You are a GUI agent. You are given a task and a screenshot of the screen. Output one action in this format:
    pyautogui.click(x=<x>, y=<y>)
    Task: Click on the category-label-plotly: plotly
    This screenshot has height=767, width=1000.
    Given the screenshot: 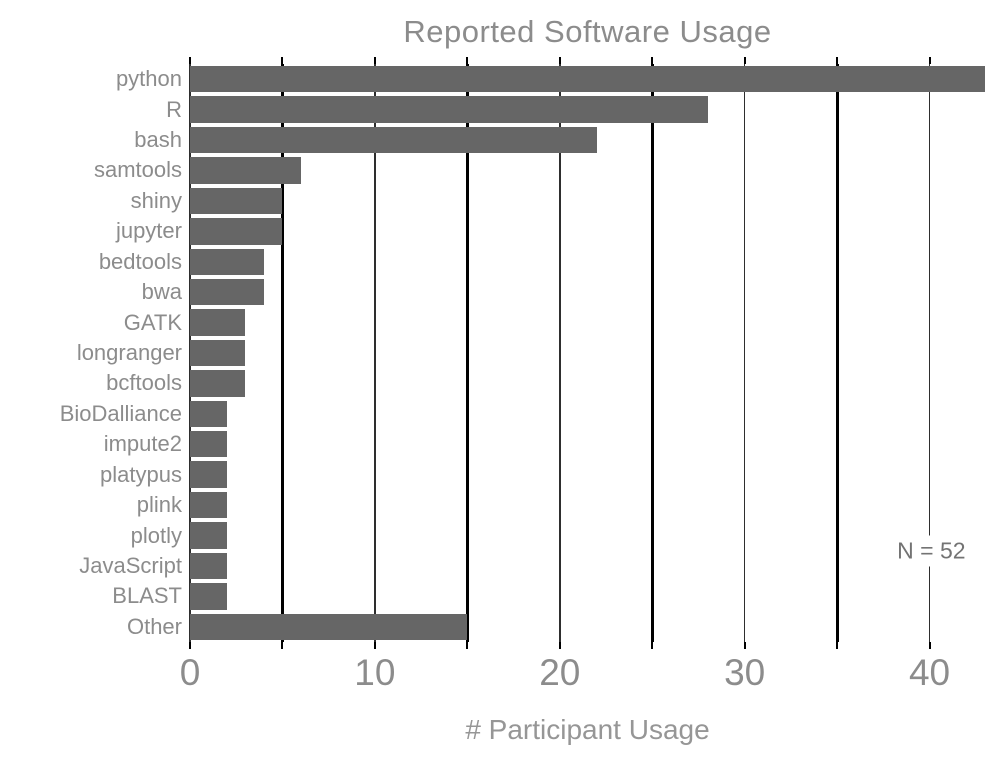 What is the action you would take?
    pyautogui.click(x=156, y=535)
    